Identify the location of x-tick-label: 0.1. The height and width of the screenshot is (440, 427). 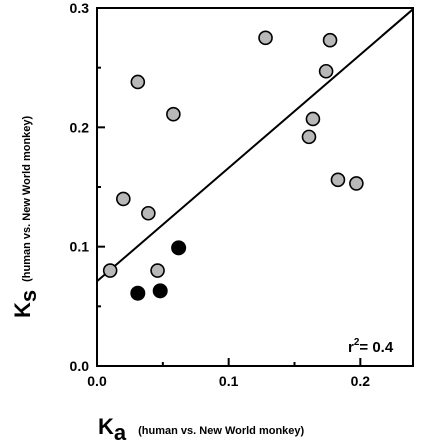
(229, 381).